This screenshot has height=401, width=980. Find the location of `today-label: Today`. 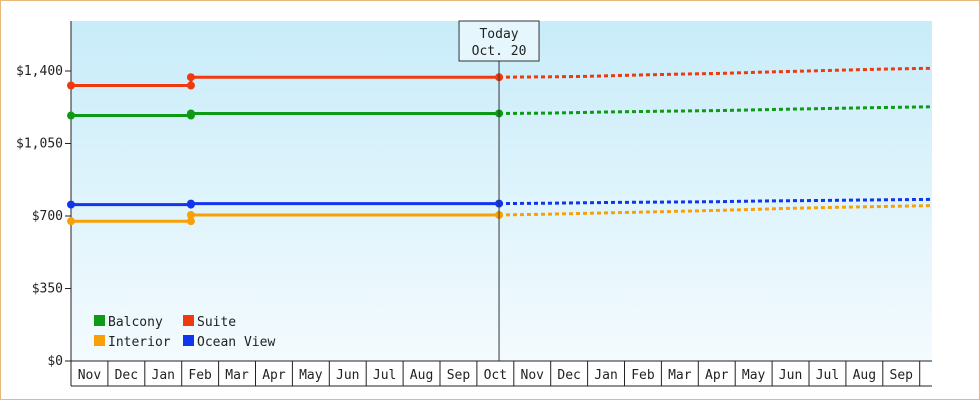

today-label: Today is located at coordinates (498, 34).